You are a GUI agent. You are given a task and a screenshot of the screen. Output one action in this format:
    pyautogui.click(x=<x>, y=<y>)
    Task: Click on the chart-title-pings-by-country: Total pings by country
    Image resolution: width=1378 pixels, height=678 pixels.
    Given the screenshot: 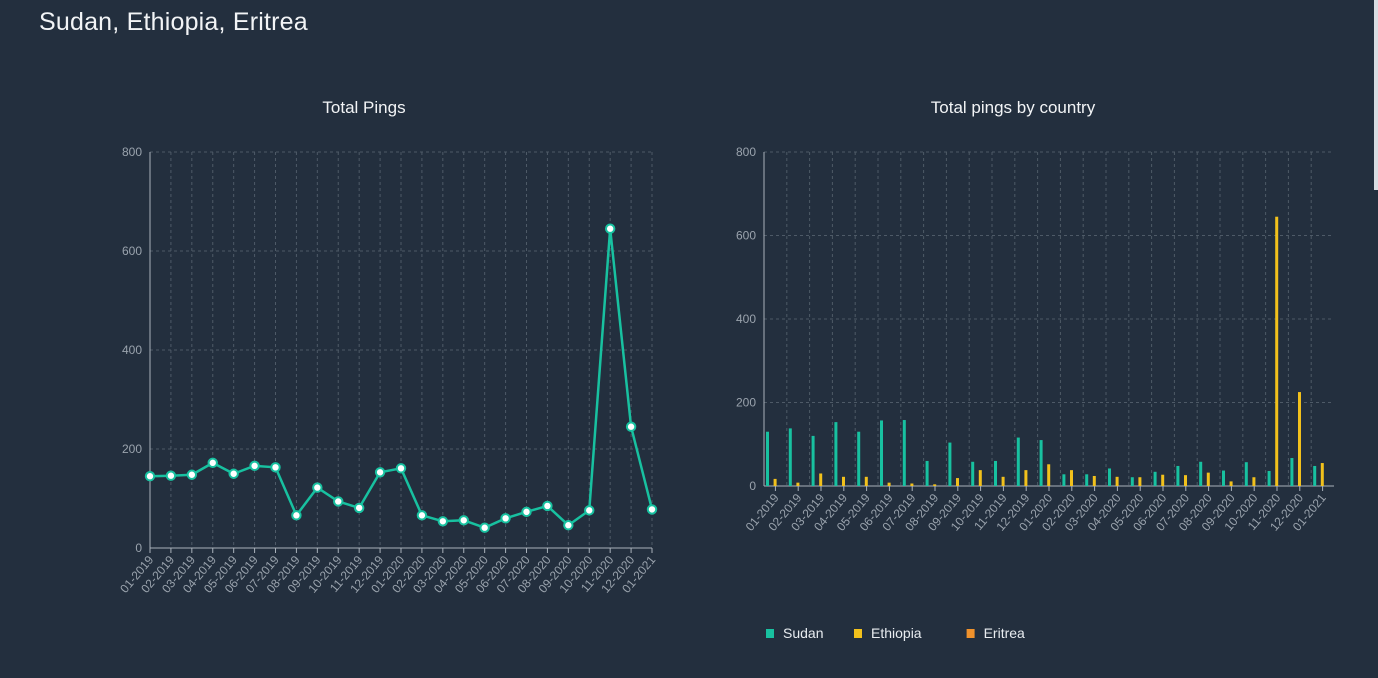 What is the action you would take?
    pyautogui.click(x=1013, y=107)
    